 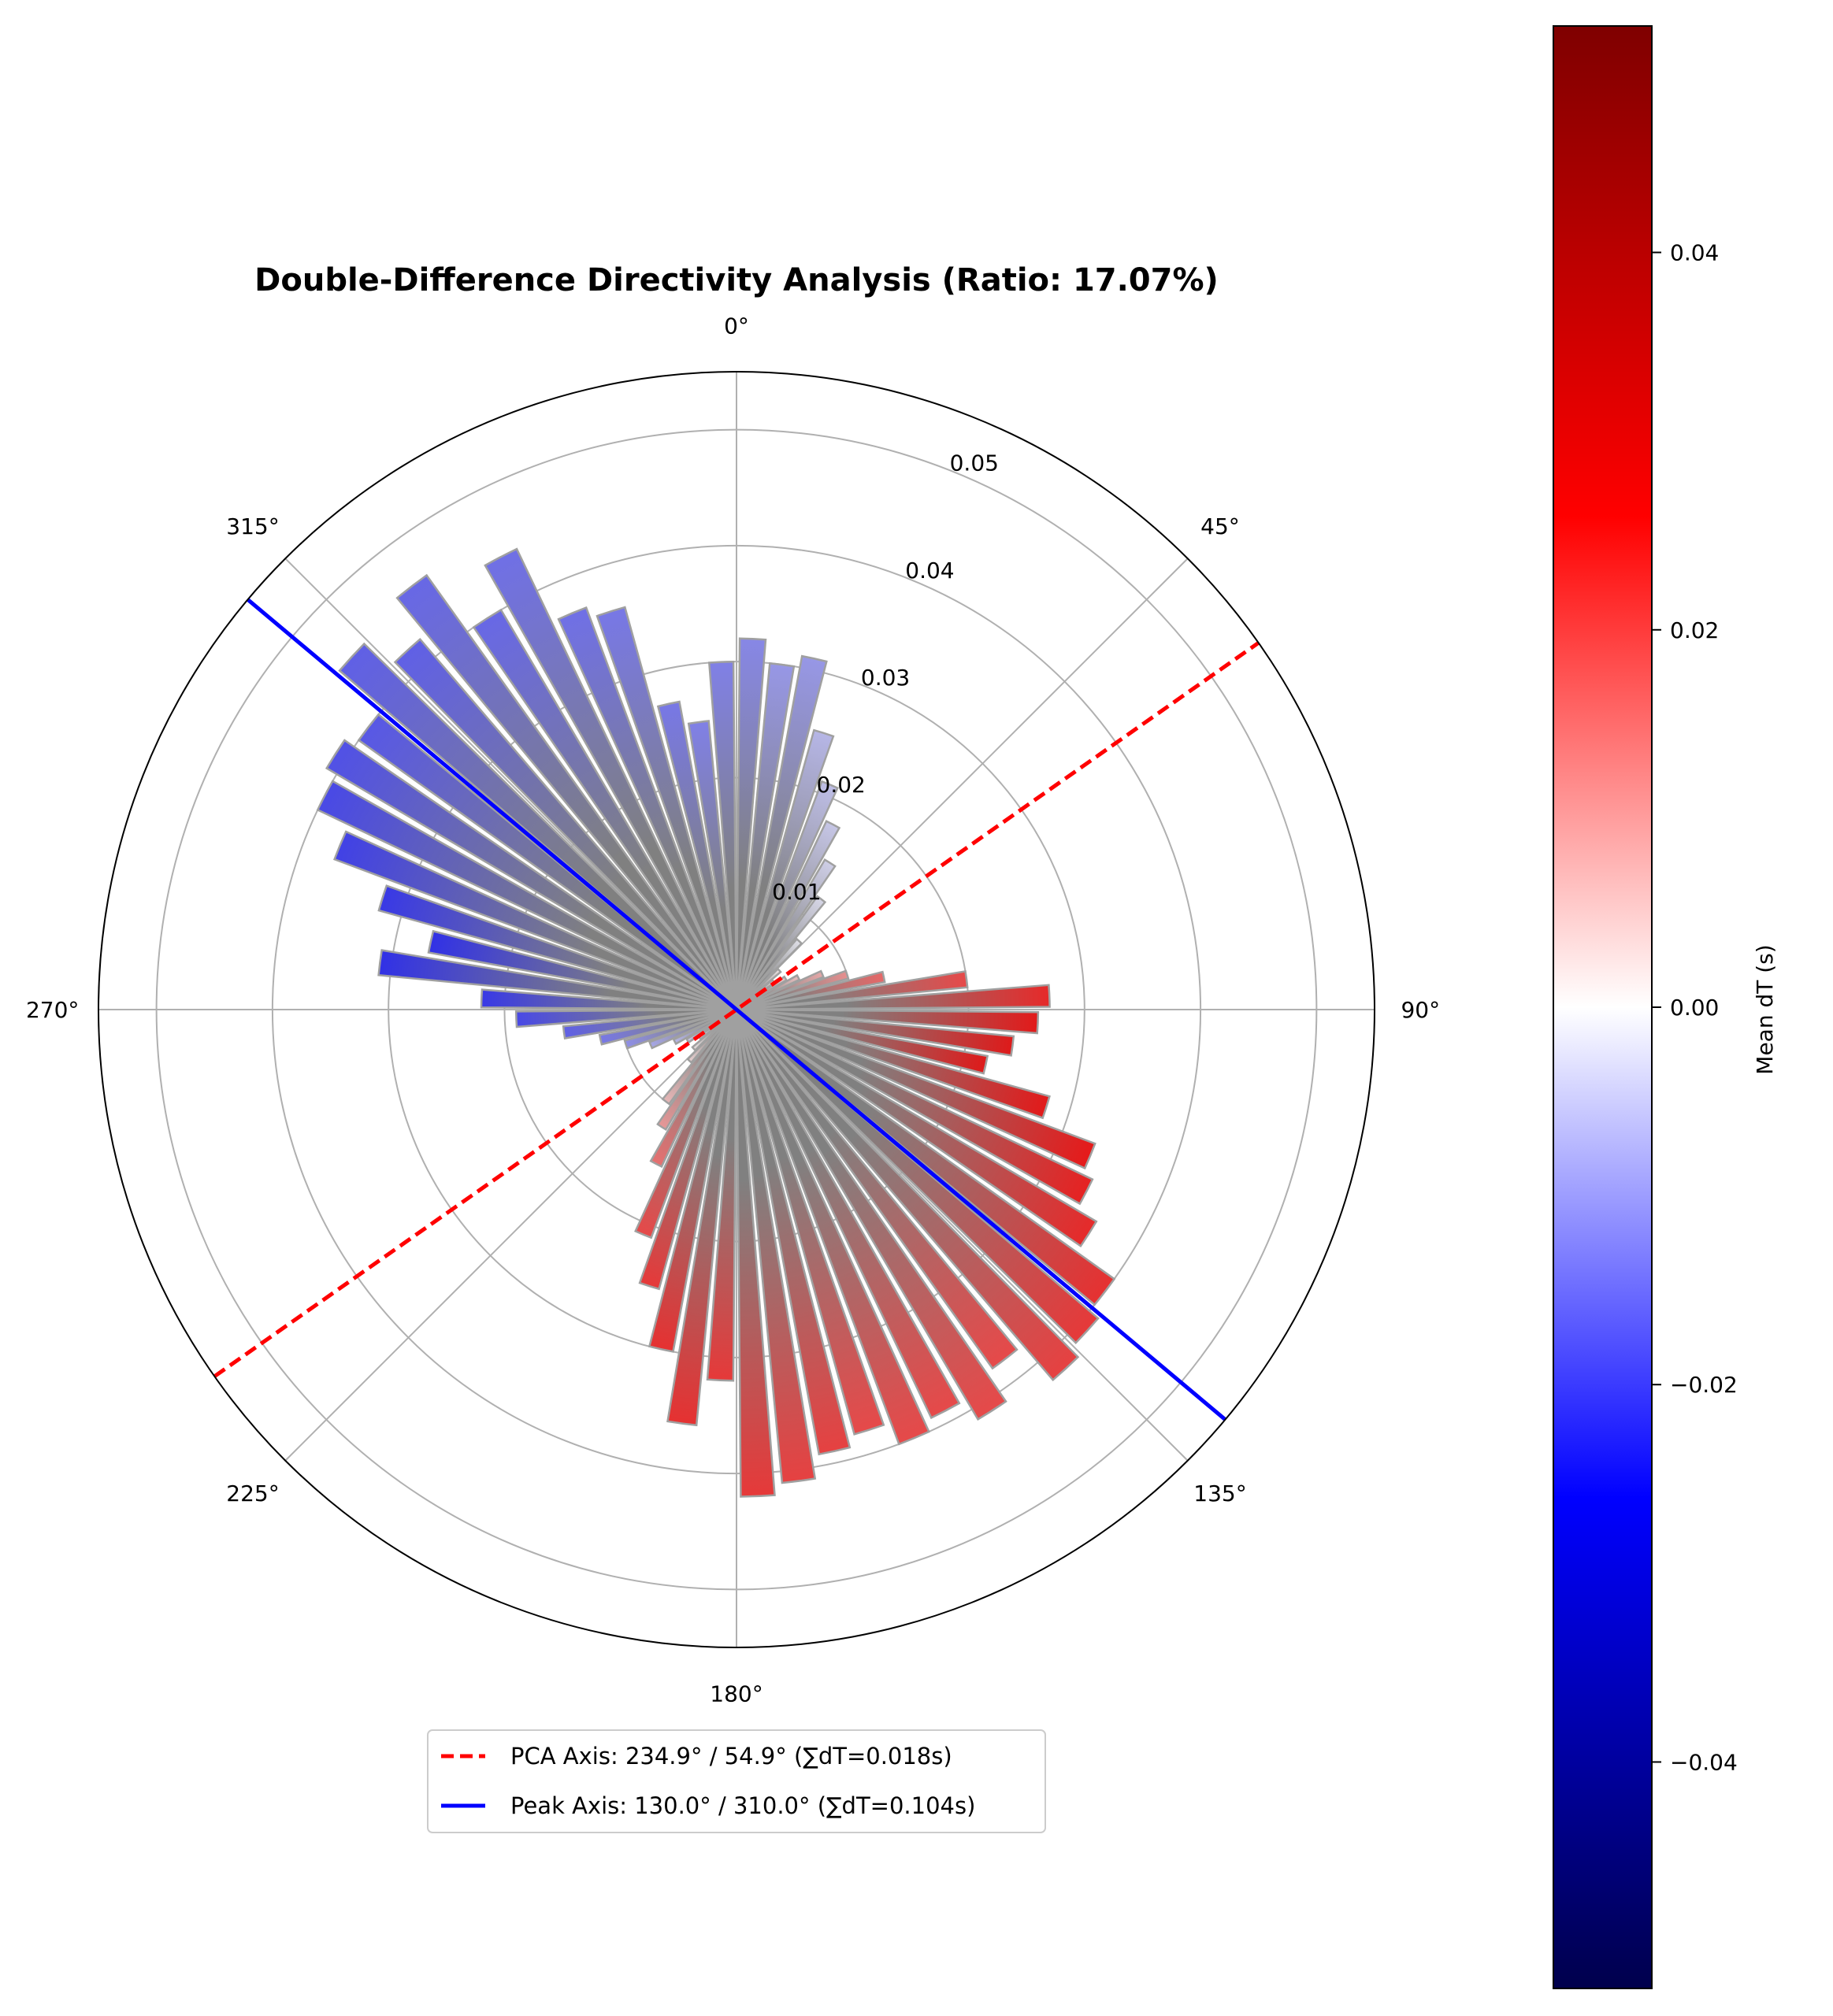 I want to click on bar-317.5, so click(x=565, y=823).